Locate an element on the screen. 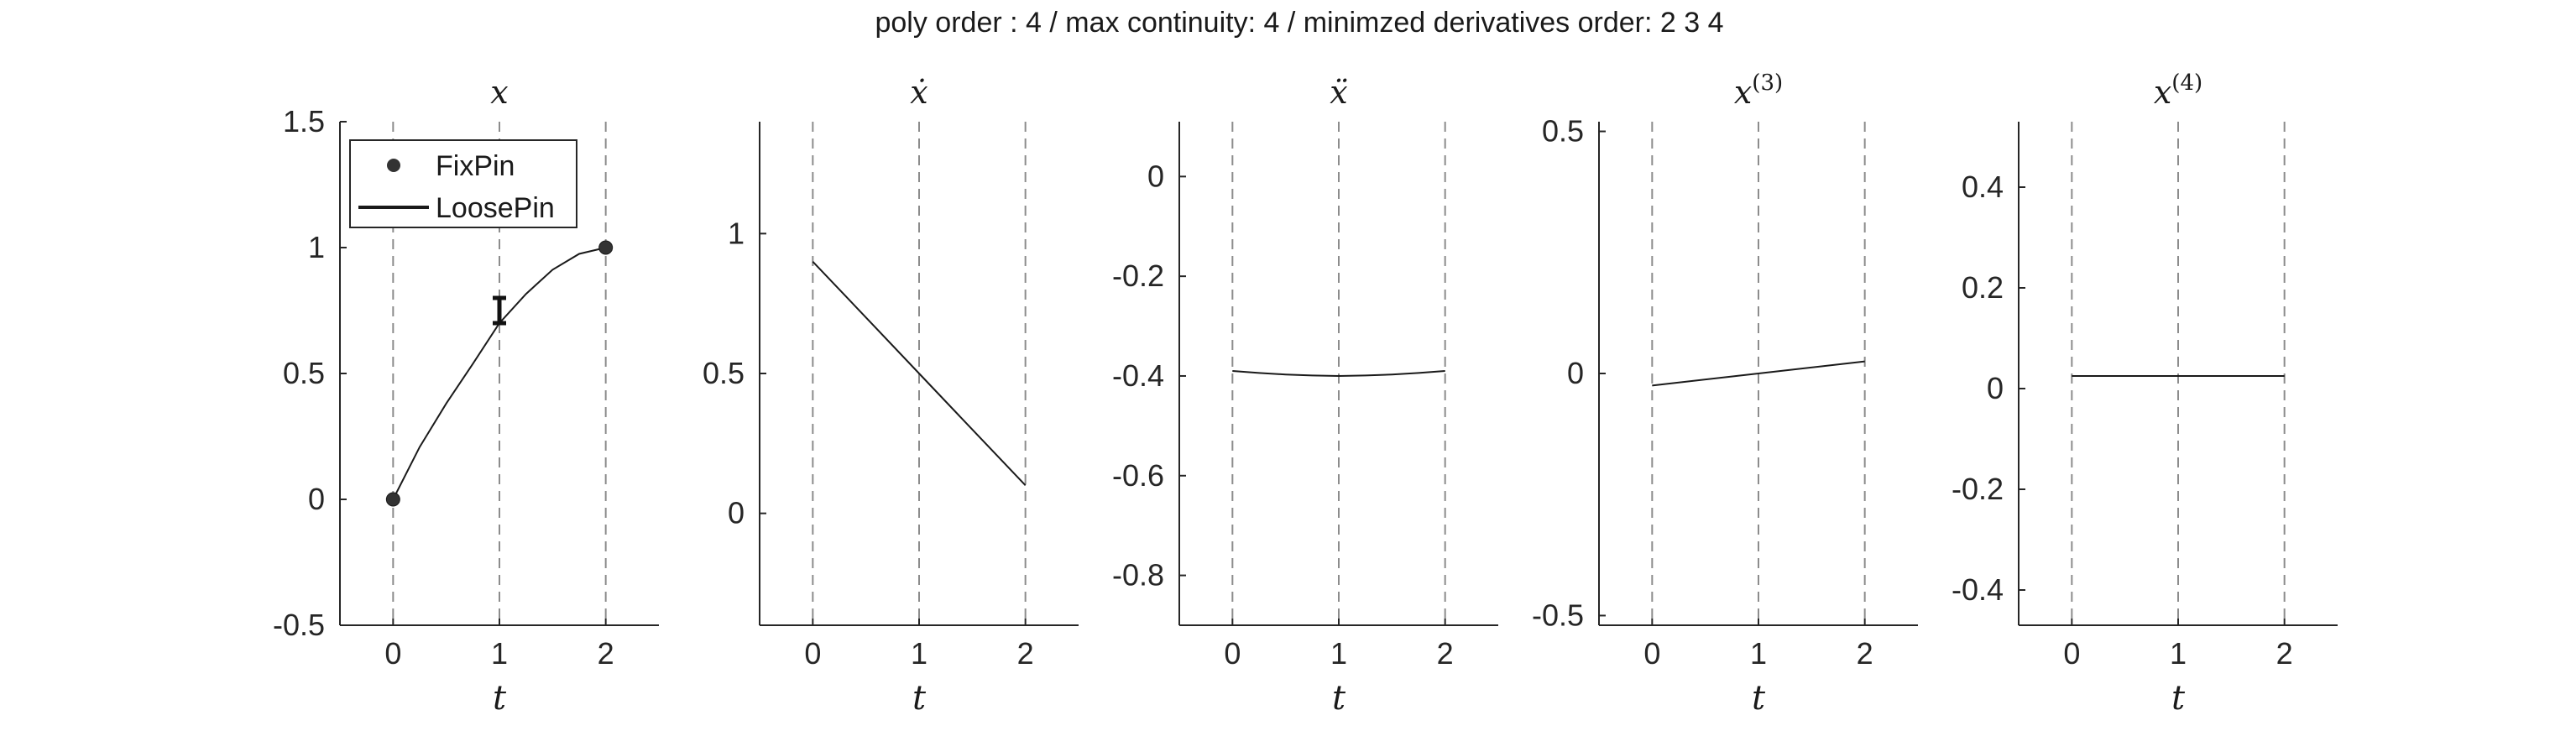 The height and width of the screenshot is (731, 2576). subplot-2: 0 1 2 0 0.5 1 t ẋ is located at coordinates (891, 396).